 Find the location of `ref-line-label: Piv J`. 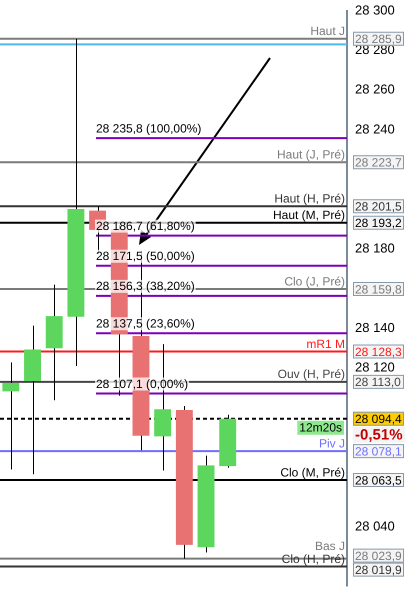

ref-line-label: Piv J is located at coordinates (331, 443).